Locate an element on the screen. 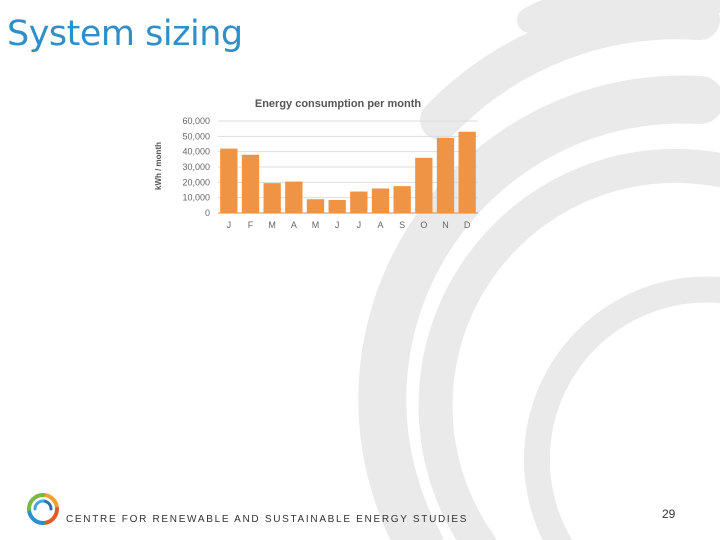 This screenshot has height=540, width=720. y-tick-label: 30,000 is located at coordinates (196, 167).